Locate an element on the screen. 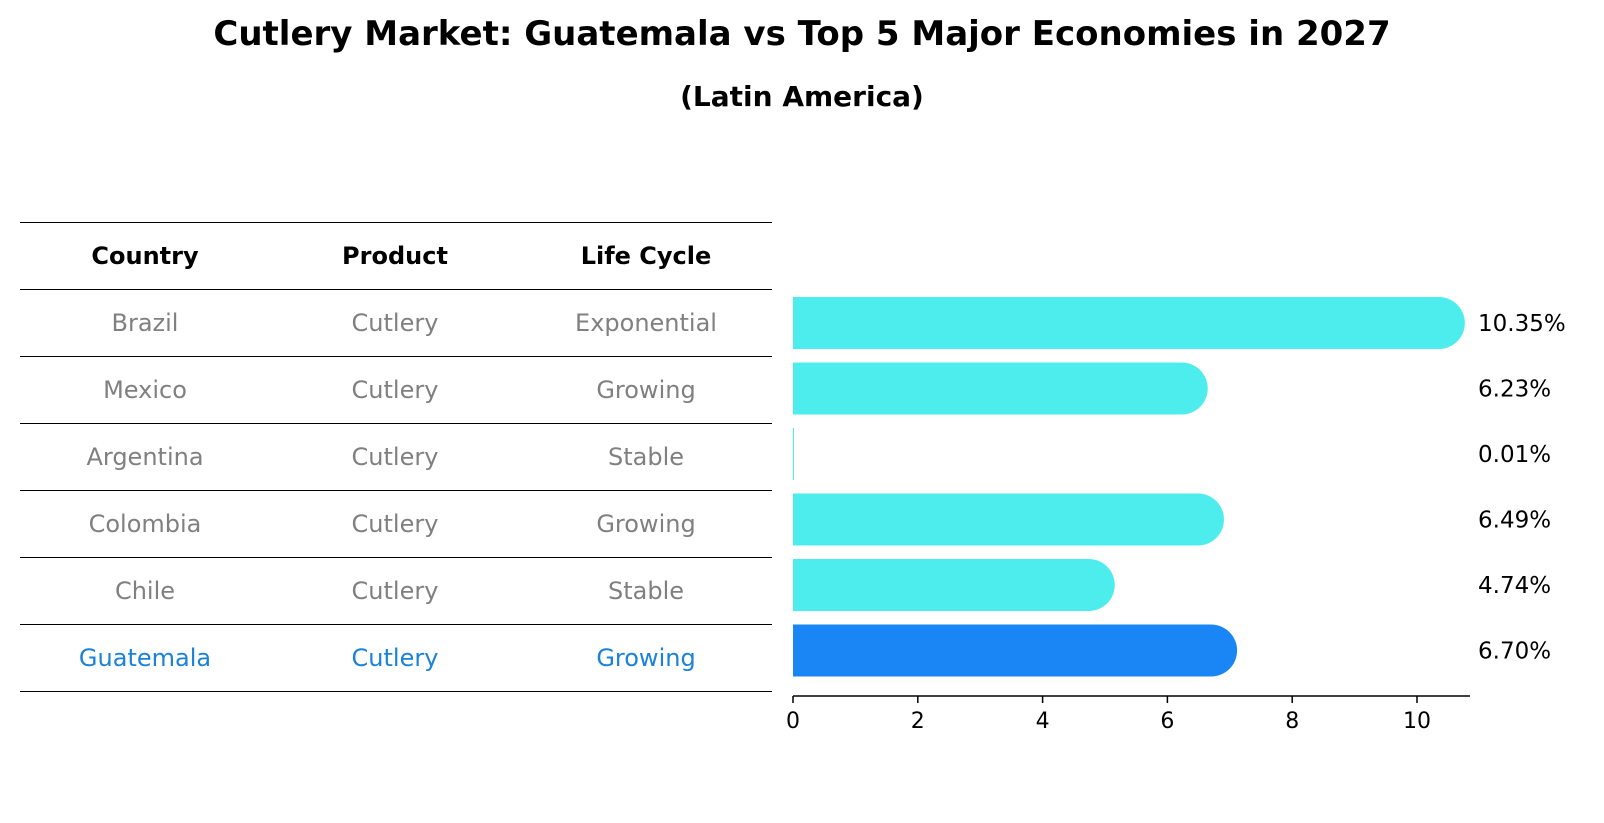  value-label-chile: 4.74% is located at coordinates (1514, 586).